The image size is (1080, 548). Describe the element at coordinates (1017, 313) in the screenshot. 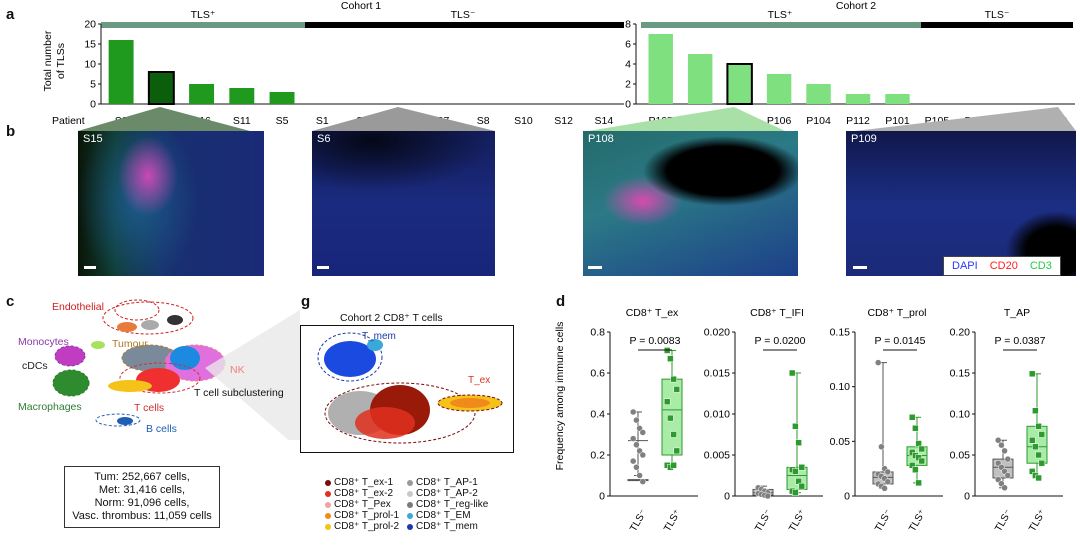

I see `boxplot-title: T_AP` at that location.